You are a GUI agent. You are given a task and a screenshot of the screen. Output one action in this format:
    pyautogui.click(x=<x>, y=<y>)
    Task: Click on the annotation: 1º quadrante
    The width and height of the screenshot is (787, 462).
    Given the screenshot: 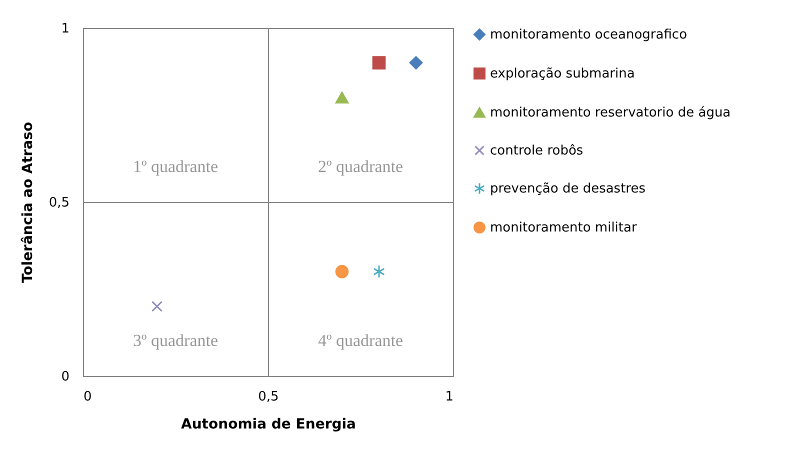 What is the action you would take?
    pyautogui.click(x=175, y=166)
    